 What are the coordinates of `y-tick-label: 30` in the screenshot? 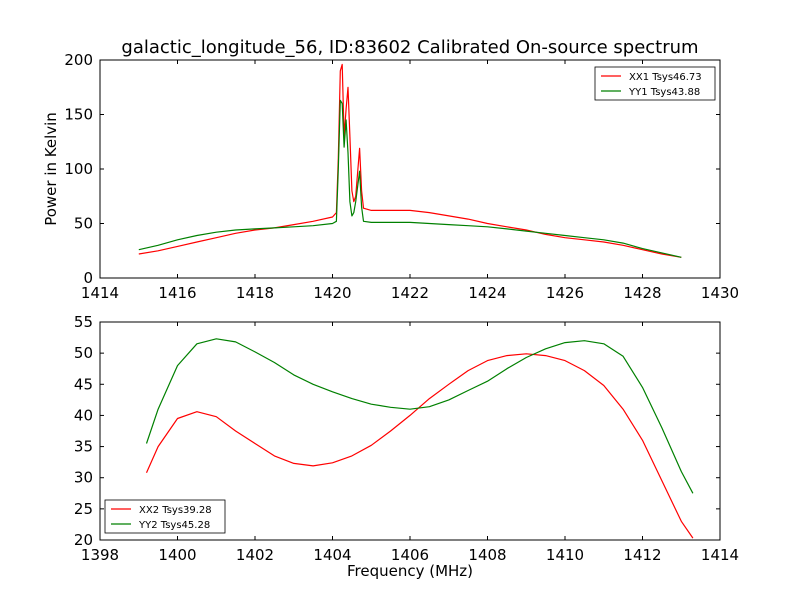 It's located at (83, 478).